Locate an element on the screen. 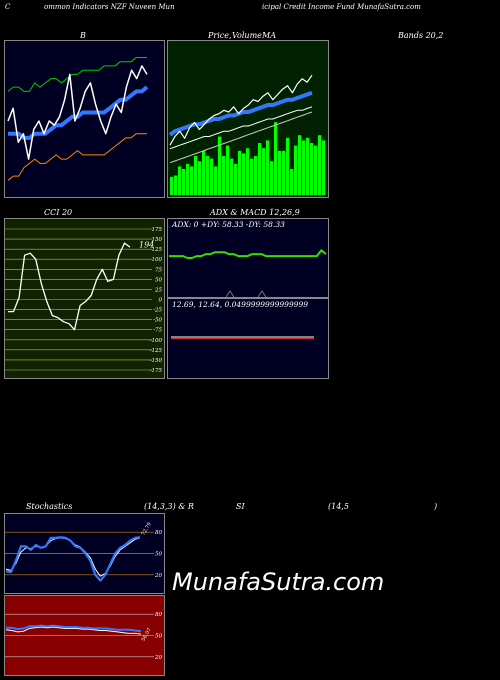 The width and height of the screenshot is (500, 680). ma-long-line is located at coordinates (241, 137).